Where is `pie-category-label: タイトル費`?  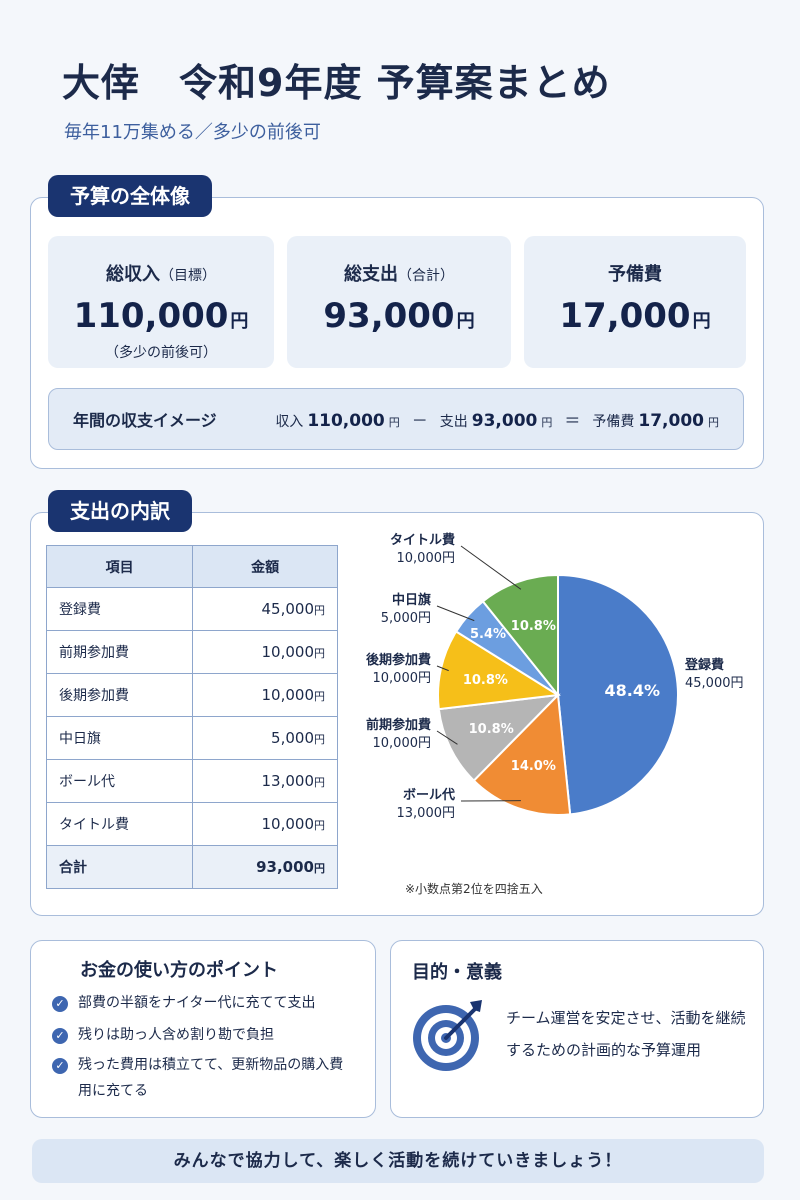
pie-category-label: タイトル費 is located at coordinates (422, 540).